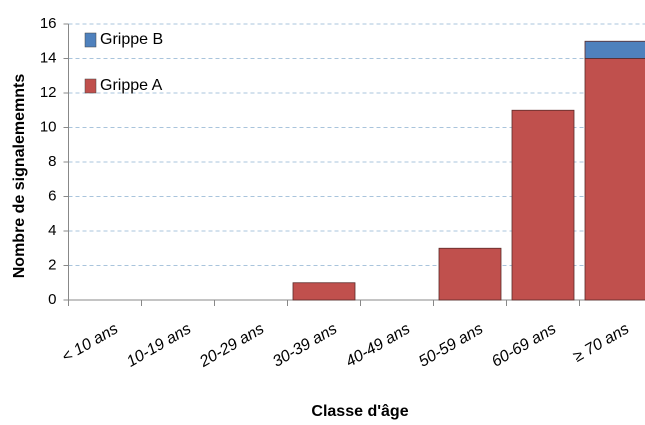 The width and height of the screenshot is (645, 425). I want to click on x-tick-label: 10-19 ans, so click(159, 345).